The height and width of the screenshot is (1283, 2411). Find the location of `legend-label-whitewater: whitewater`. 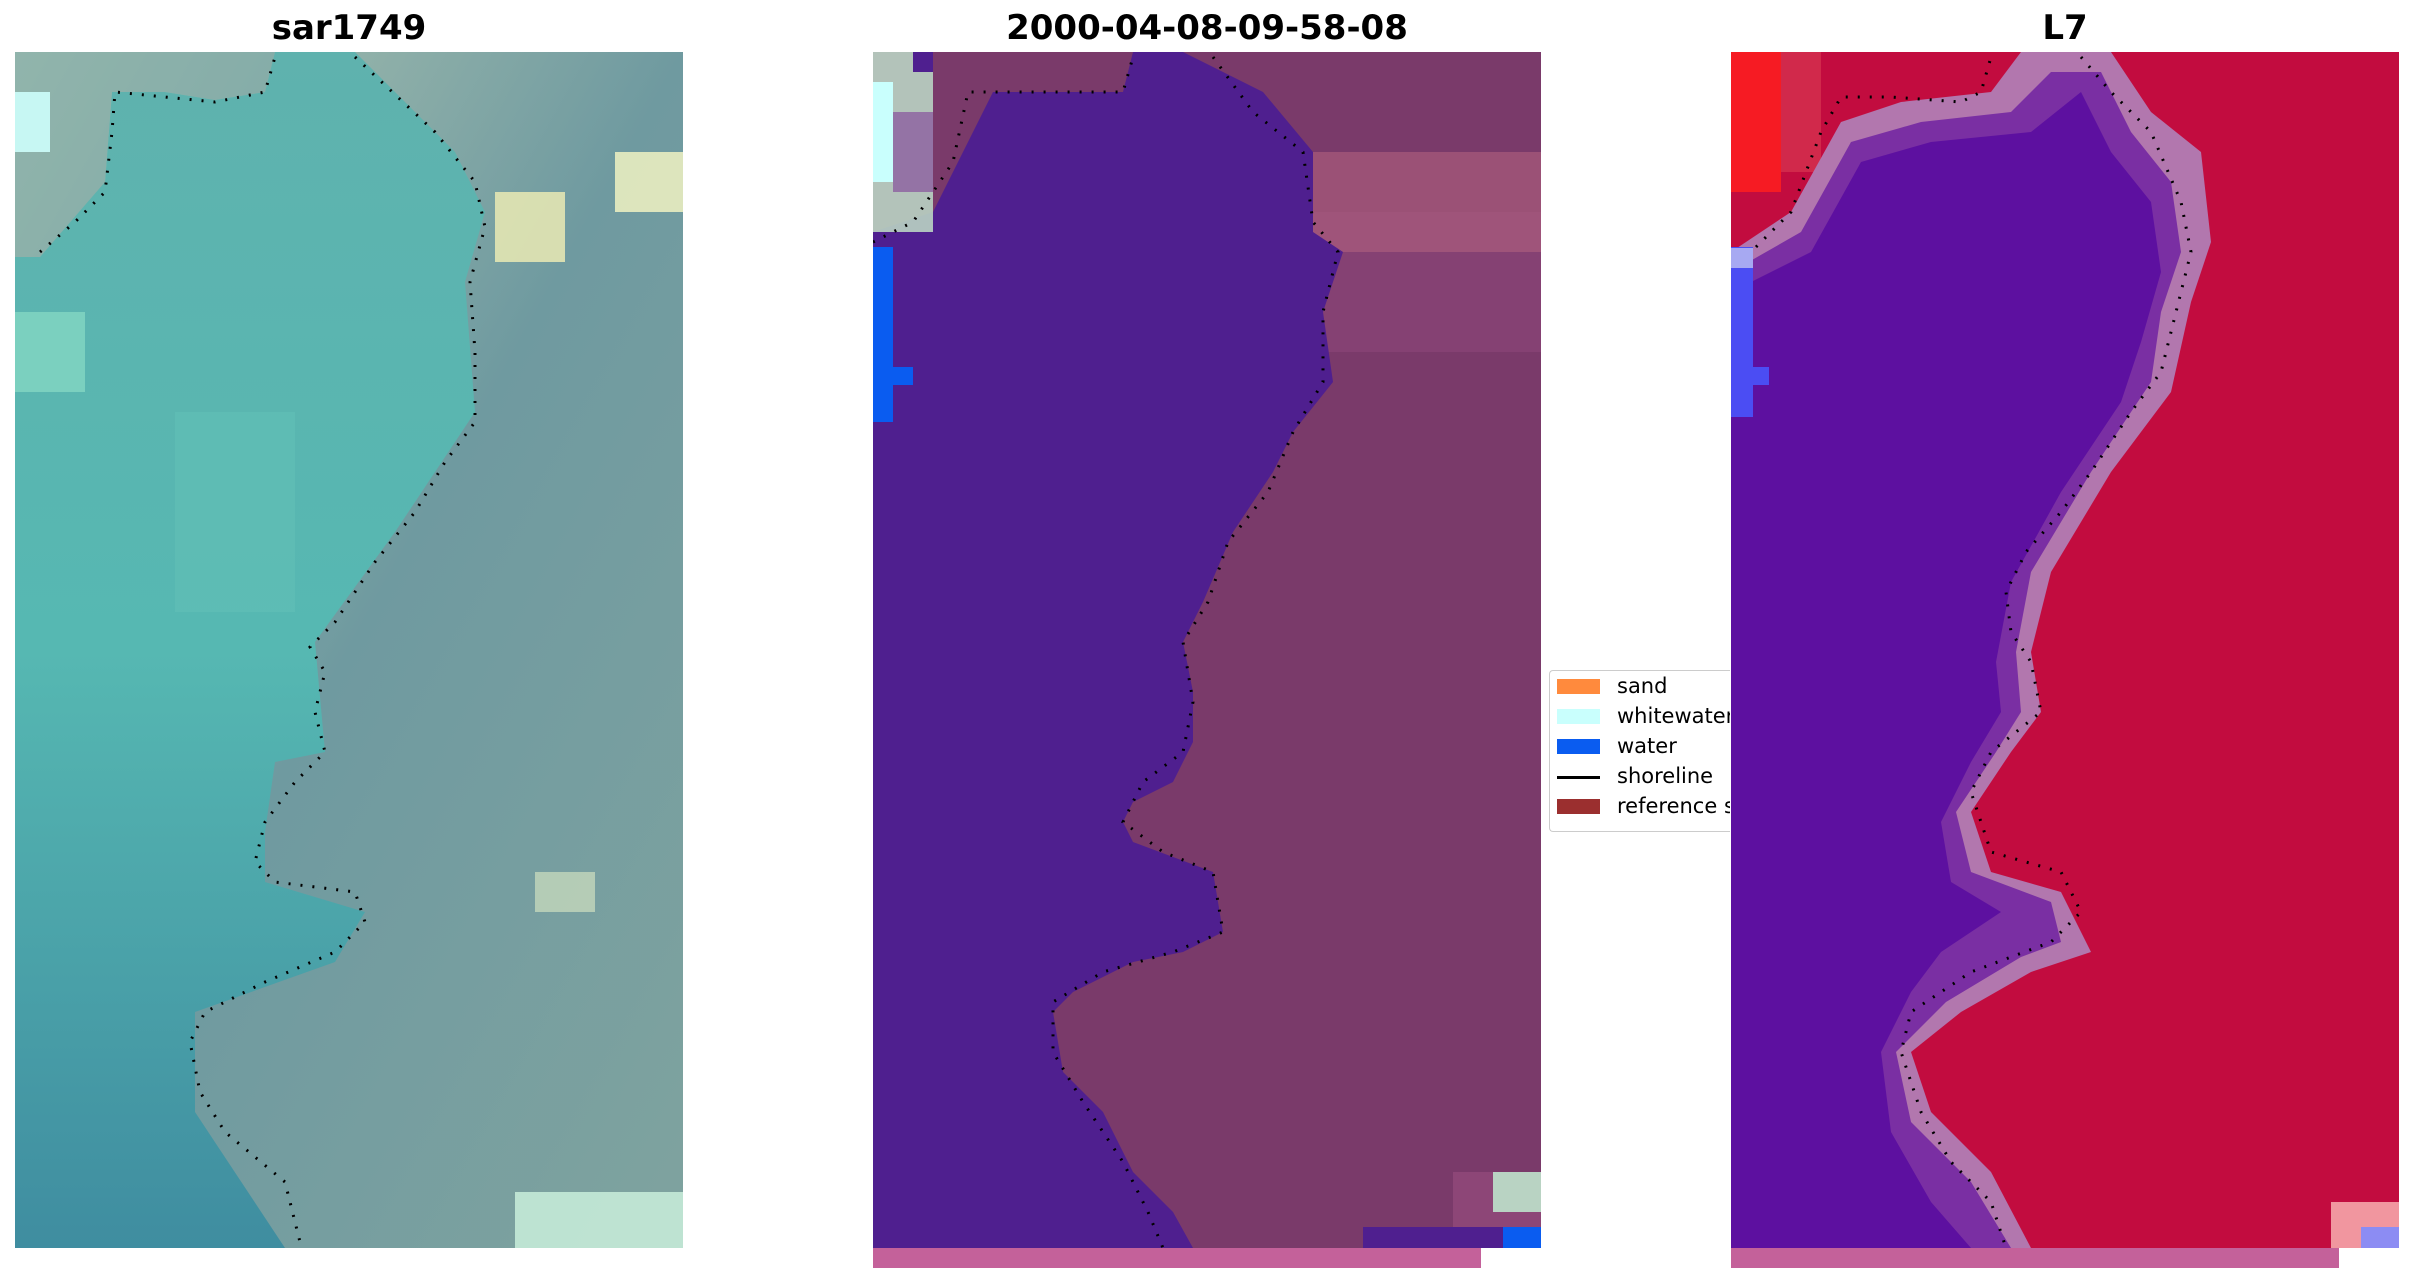

legend-label-whitewater: whitewater is located at coordinates (1673, 716).